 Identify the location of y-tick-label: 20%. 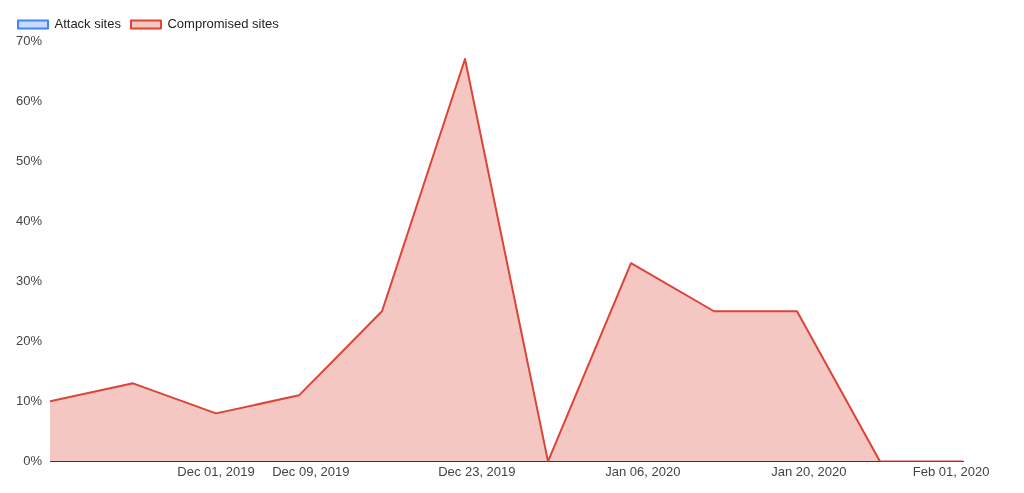
(29, 340).